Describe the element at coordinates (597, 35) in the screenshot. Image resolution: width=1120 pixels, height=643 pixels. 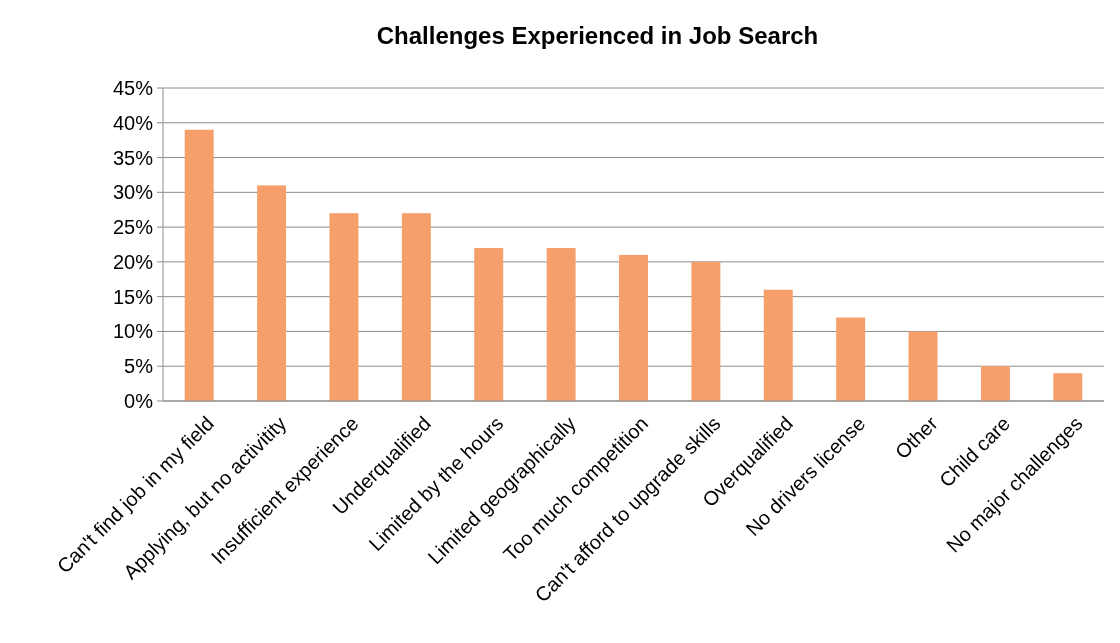
I see `chart-title: Challenges Experienced in Job Search` at that location.